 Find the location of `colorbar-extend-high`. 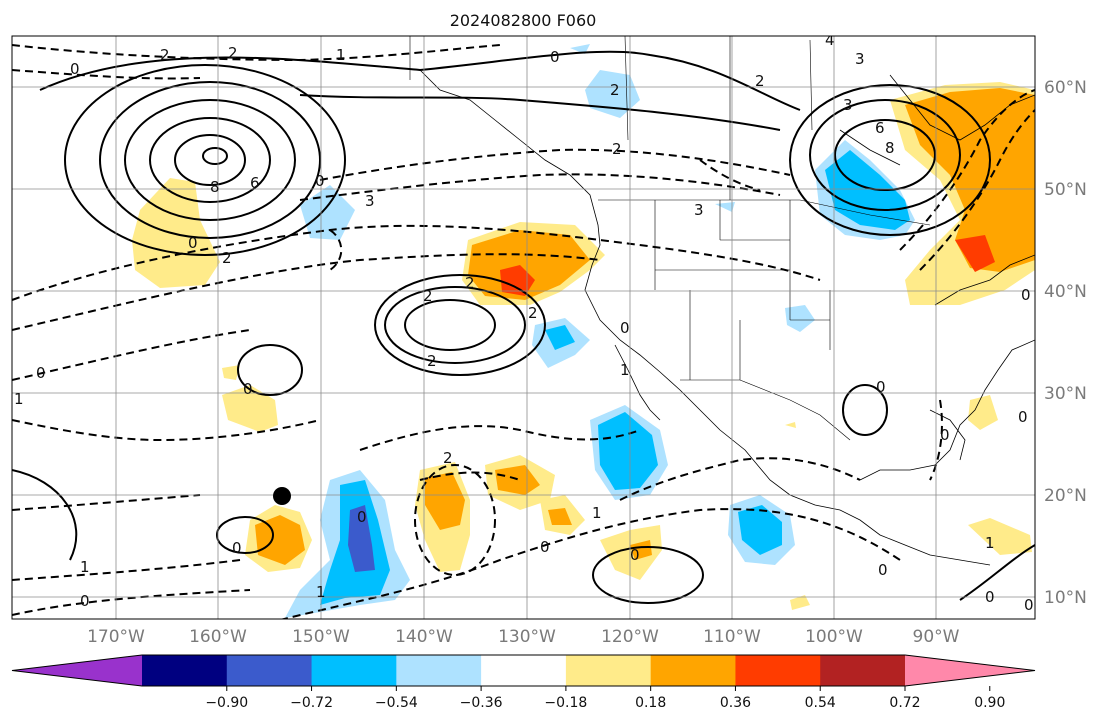

colorbar-extend-high is located at coordinates (970, 670).